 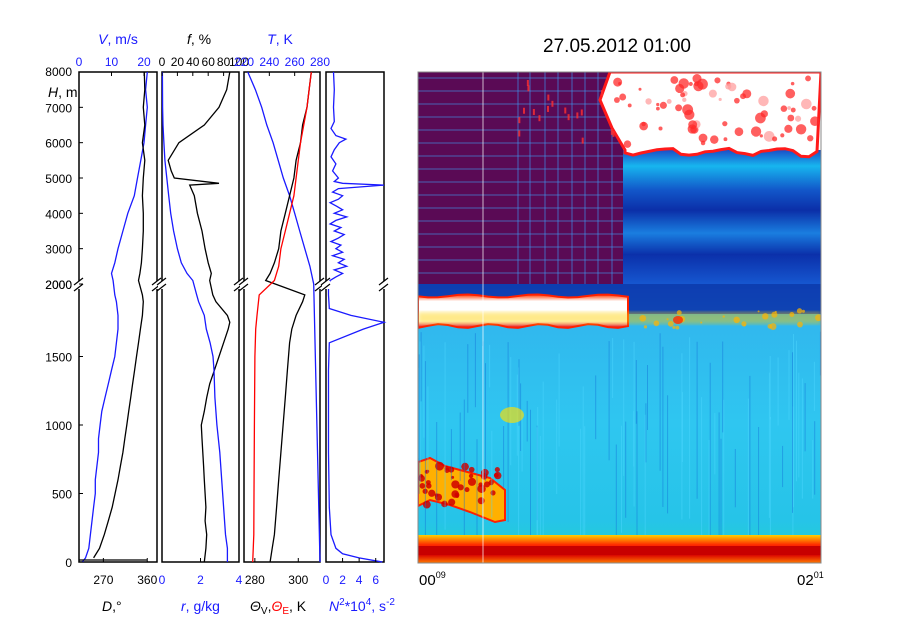 What do you see at coordinates (362, 605) in the screenshot?
I see `n2-axis-title: N2*104, s-2` at bounding box center [362, 605].